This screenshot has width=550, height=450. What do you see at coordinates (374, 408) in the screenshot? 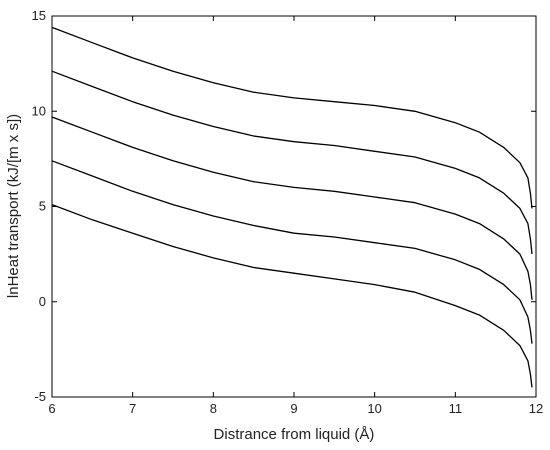
I see `x-tick-label: 10` at bounding box center [374, 408].